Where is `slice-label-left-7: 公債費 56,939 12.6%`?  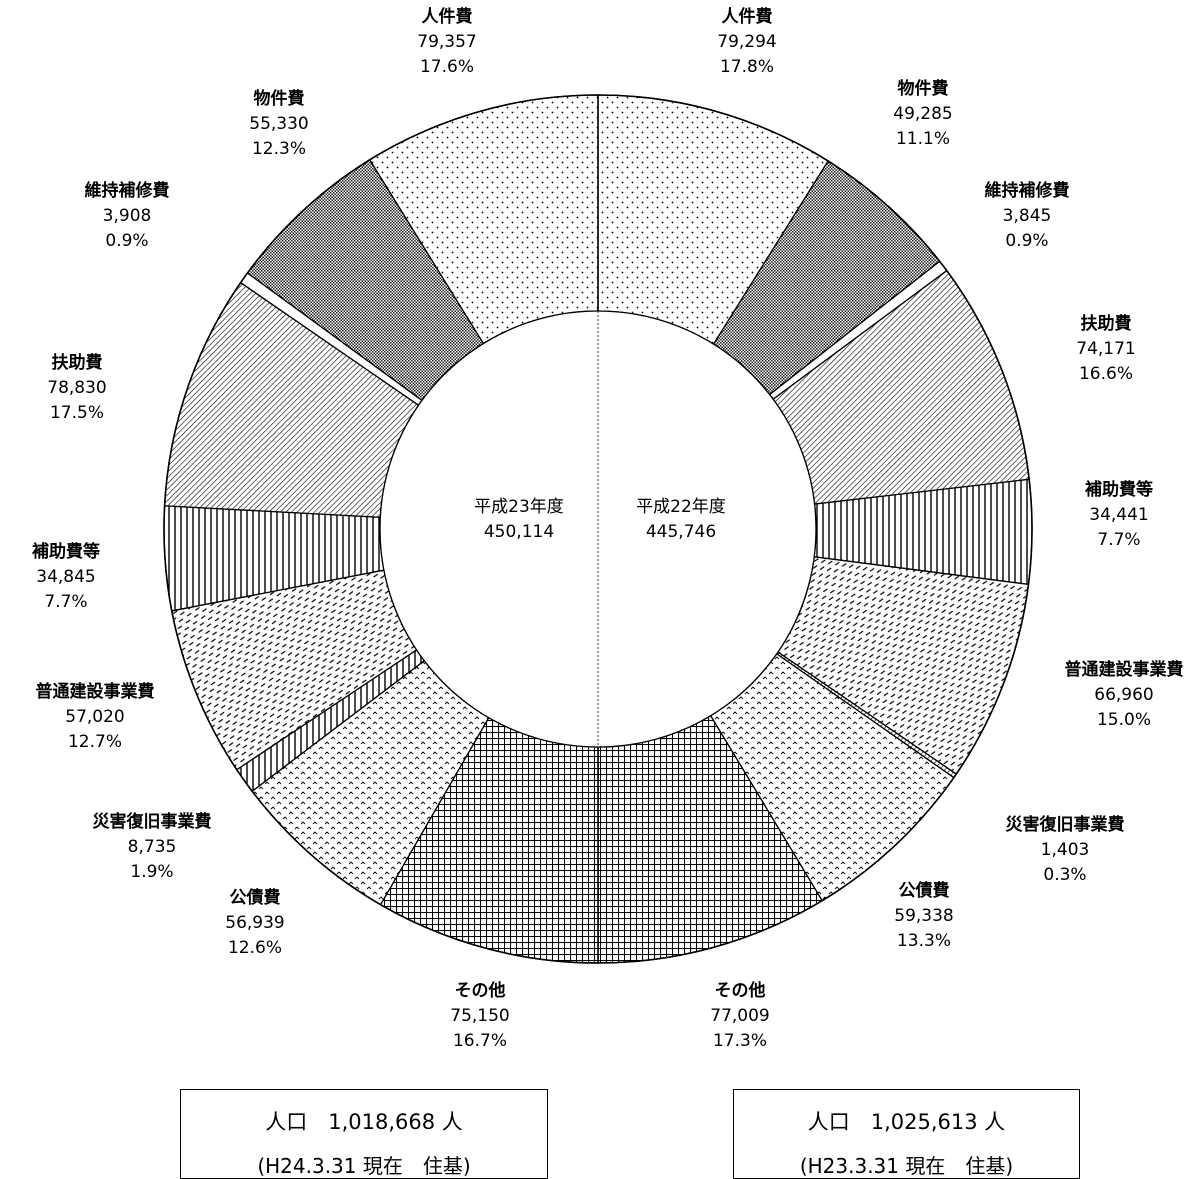 slice-label-left-7: 公債費 56,939 12.6% is located at coordinates (254, 922).